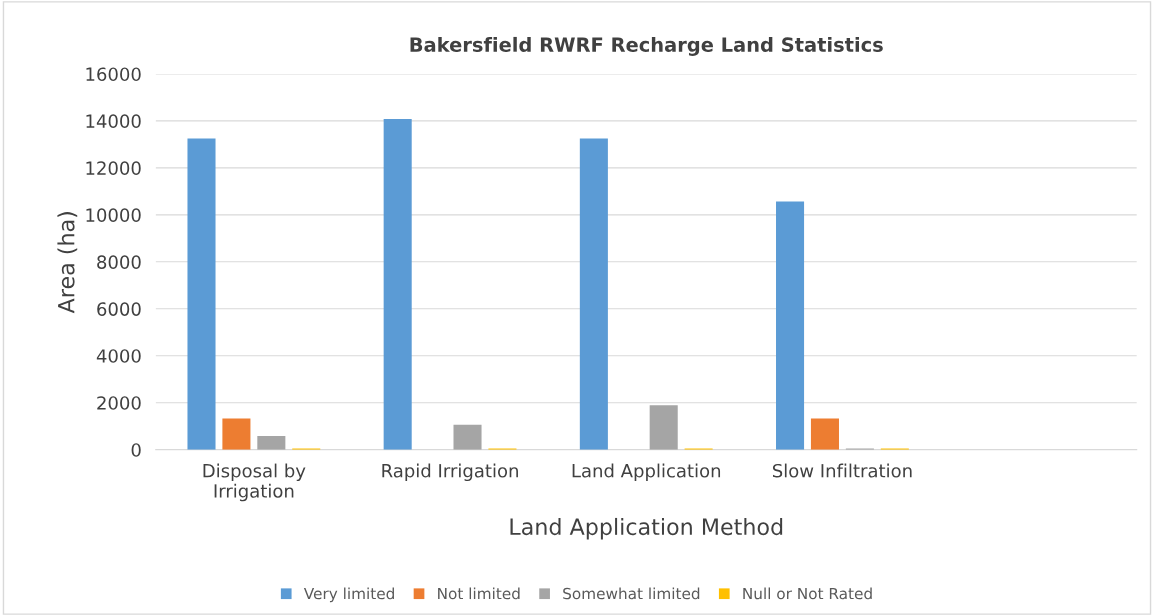  What do you see at coordinates (118, 356) in the screenshot?
I see `y-tick-label: 4000` at bounding box center [118, 356].